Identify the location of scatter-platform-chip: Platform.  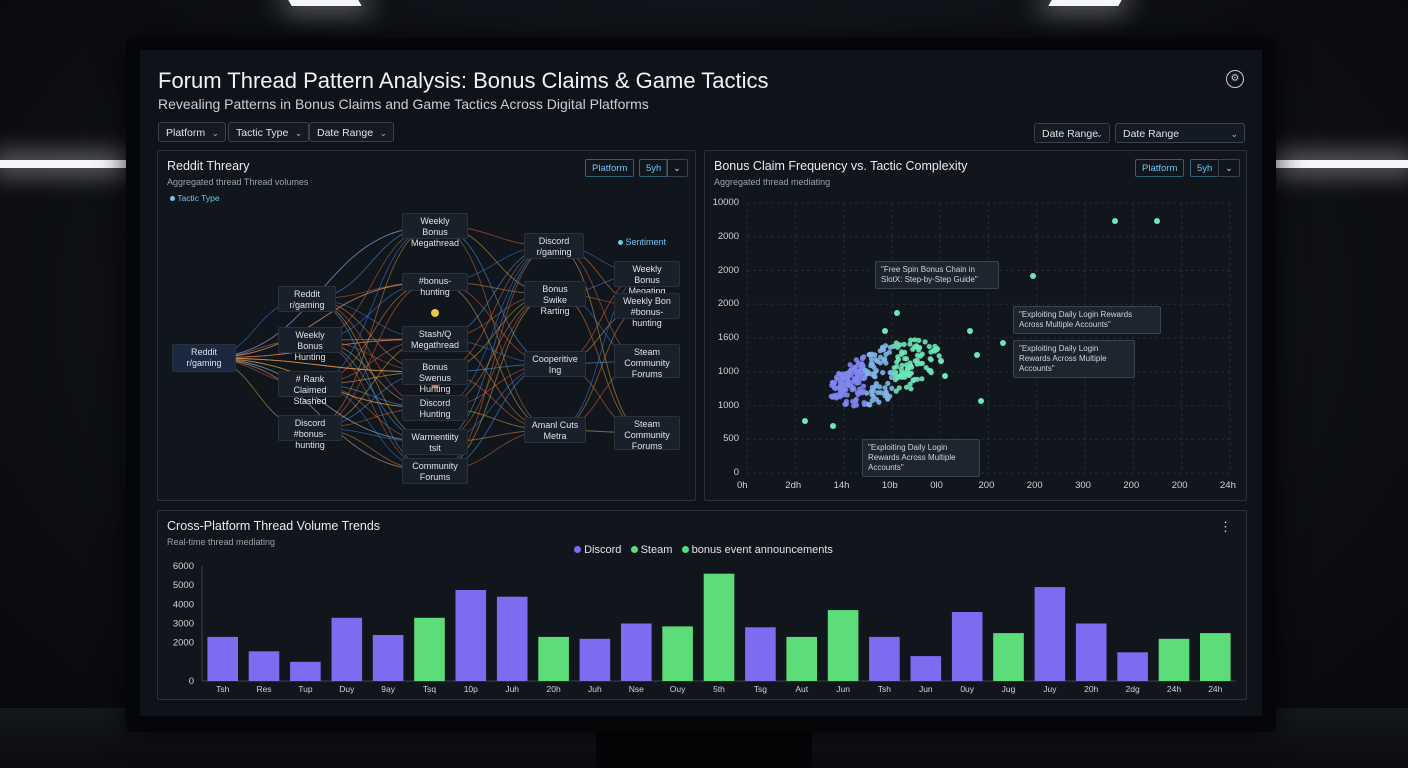
(1160, 168).